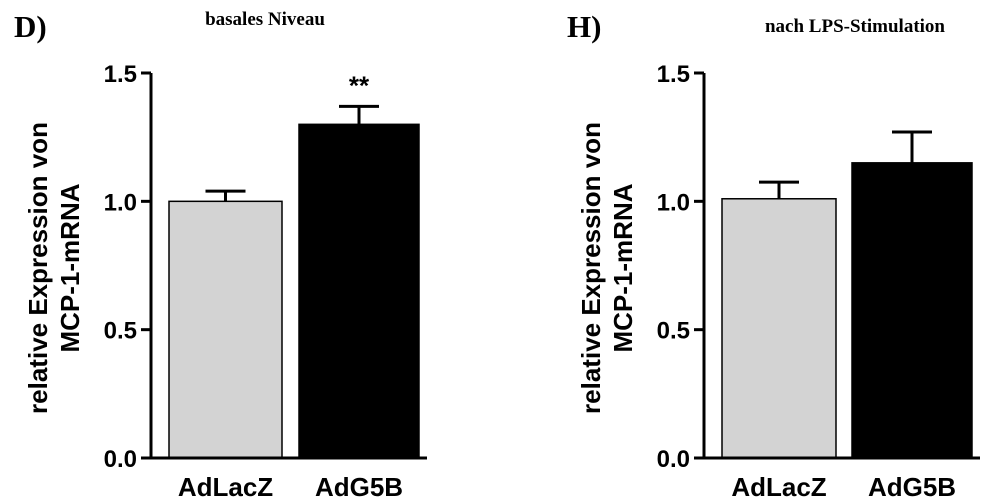 The image size is (994, 504). I want to click on chart-title: basales Niveau, so click(265, 19).